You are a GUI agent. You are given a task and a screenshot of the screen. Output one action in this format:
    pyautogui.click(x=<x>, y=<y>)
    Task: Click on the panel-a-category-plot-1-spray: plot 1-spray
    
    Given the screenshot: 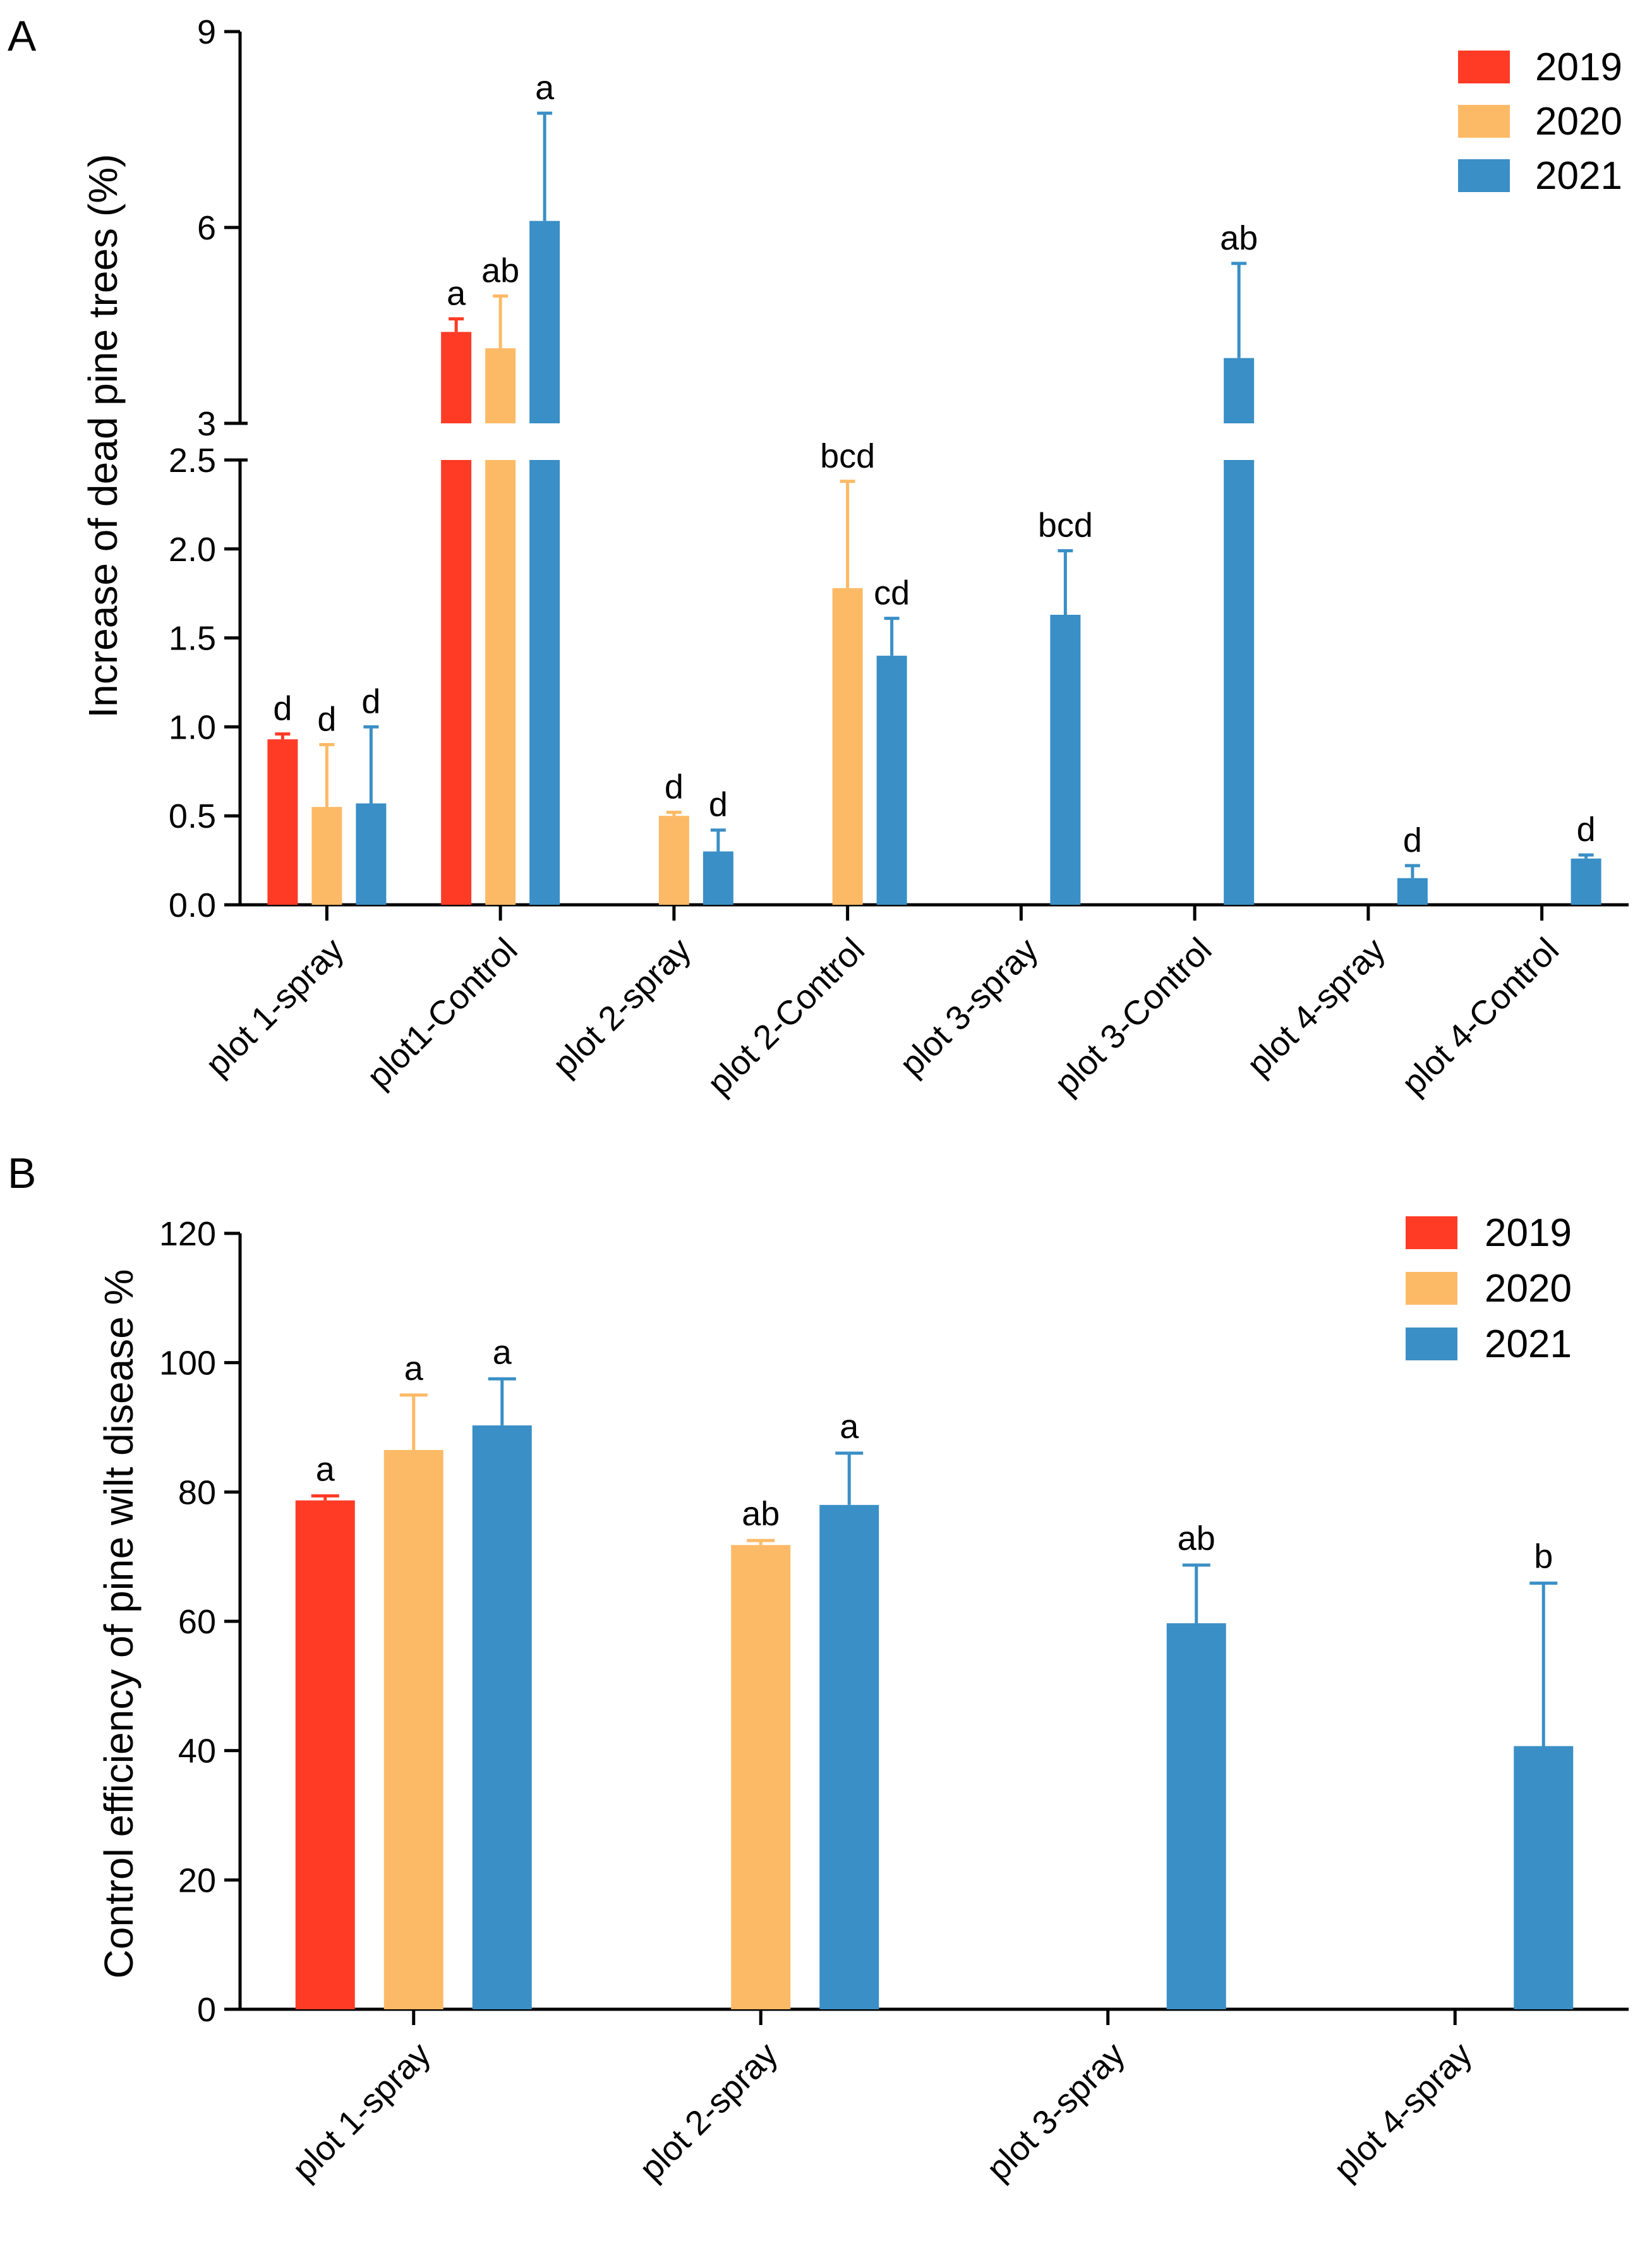 What is the action you would take?
    pyautogui.click(x=274, y=1007)
    